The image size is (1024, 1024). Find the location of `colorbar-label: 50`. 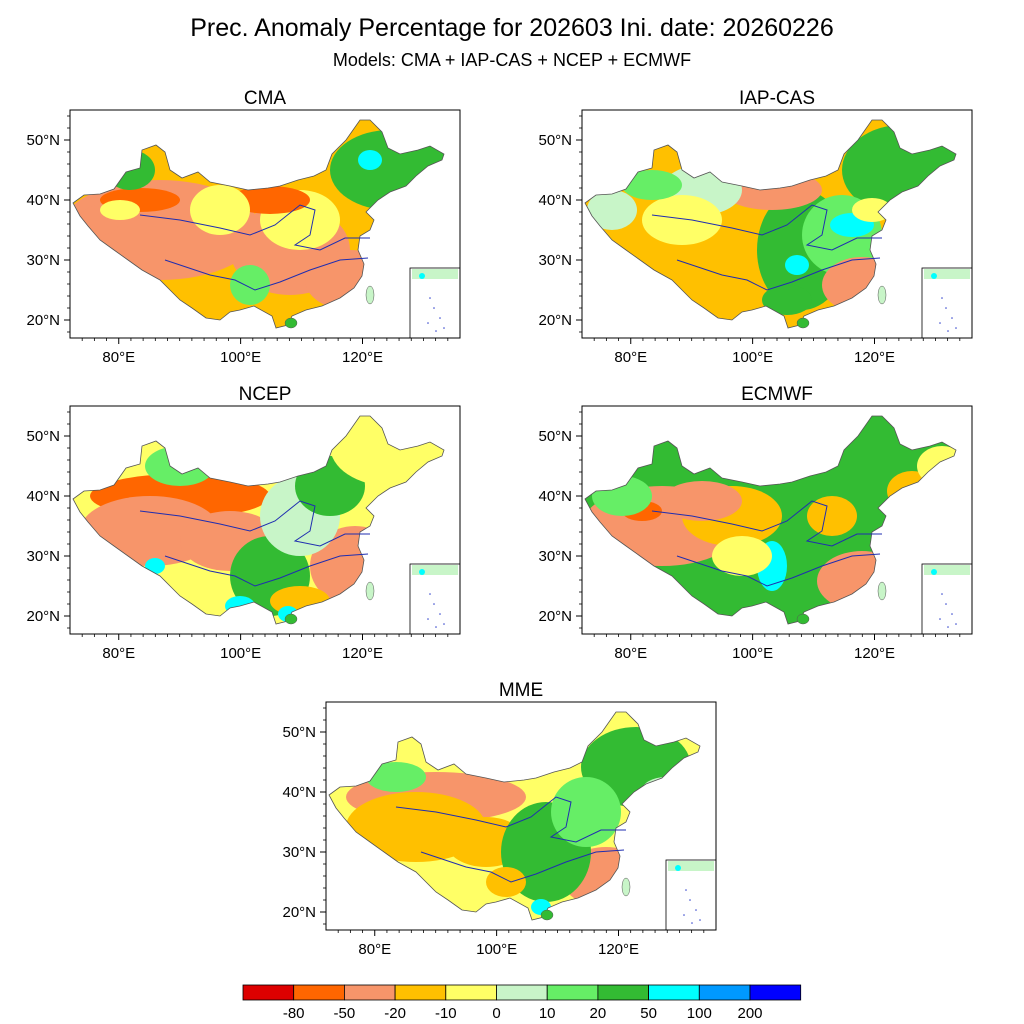

colorbar-label: 50 is located at coordinates (648, 1013).